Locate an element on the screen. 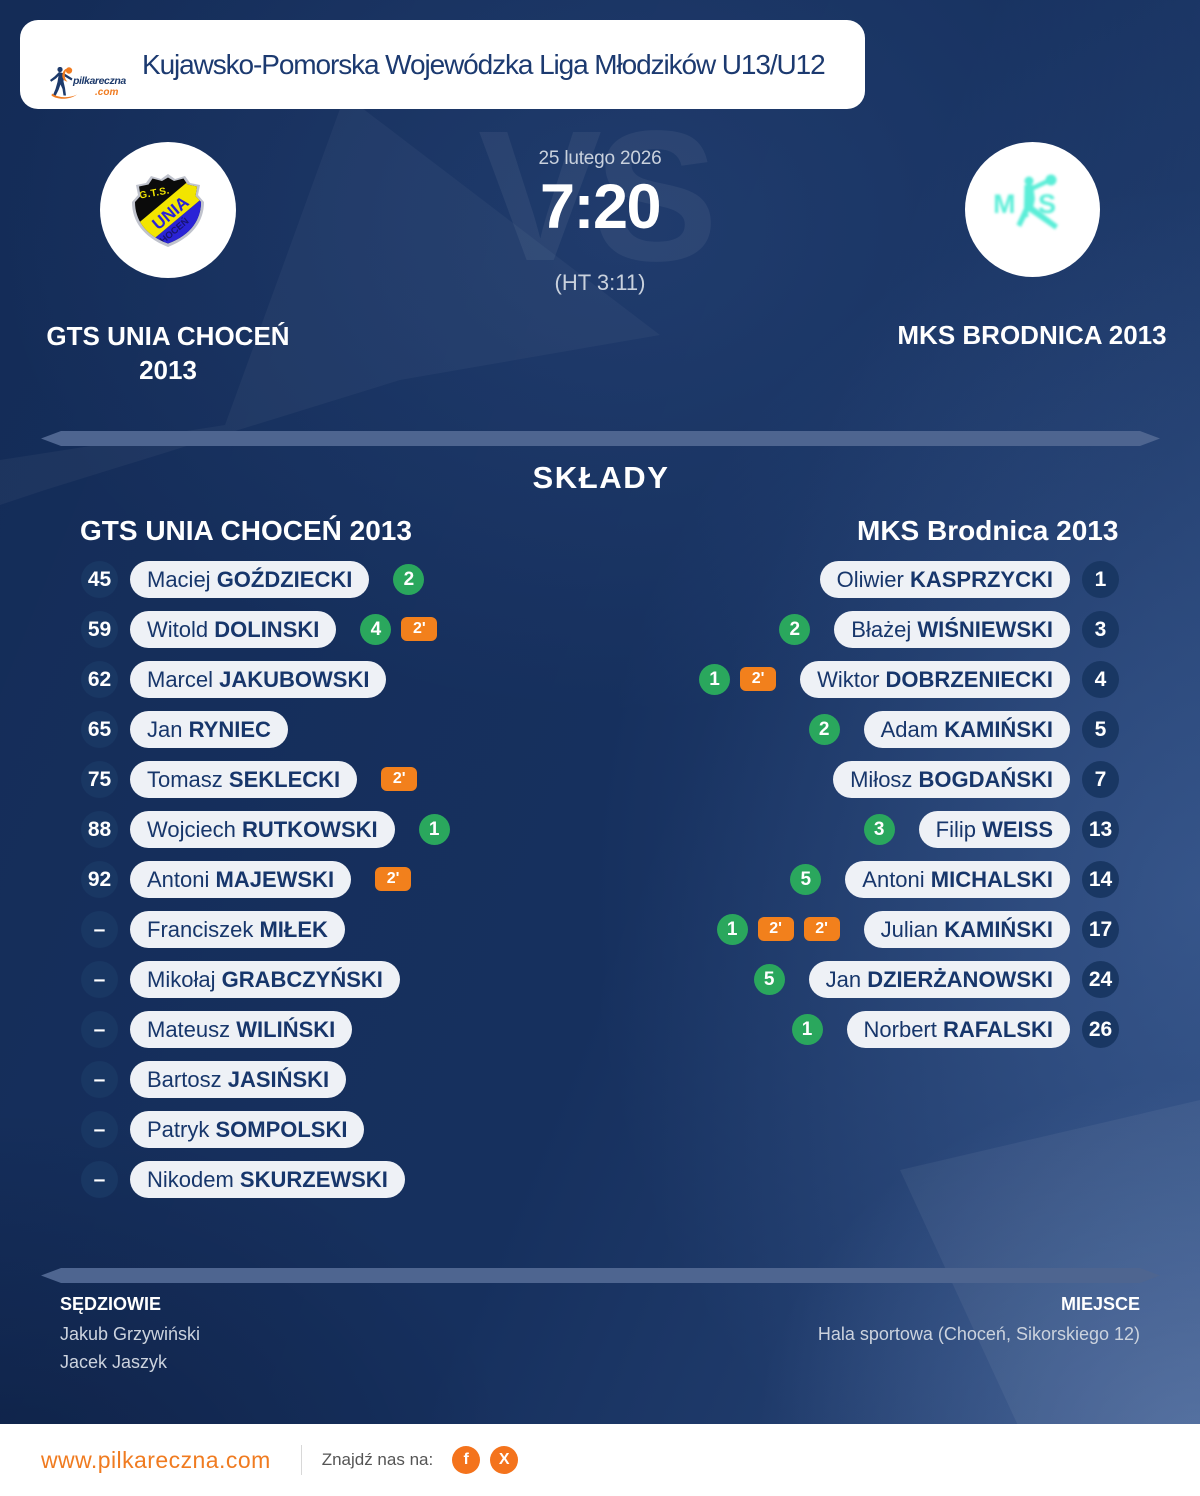 This screenshot has height=1496, width=1200. svg-text: .com is located at coordinates (106, 92).